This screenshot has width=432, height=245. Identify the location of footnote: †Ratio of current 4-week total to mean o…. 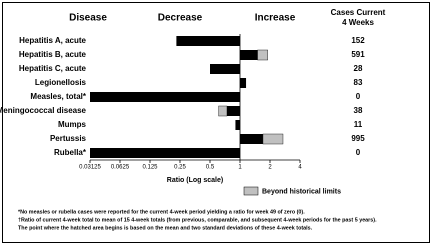
(197, 220).